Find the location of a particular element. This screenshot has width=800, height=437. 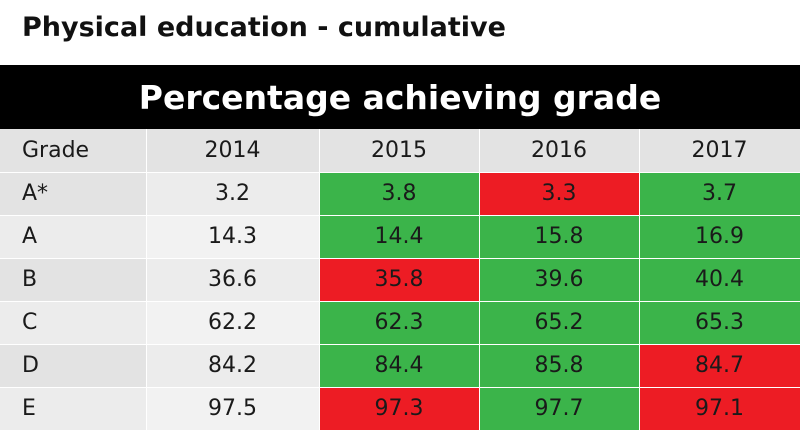

value-cell-2014: 3.2 is located at coordinates (233, 194).